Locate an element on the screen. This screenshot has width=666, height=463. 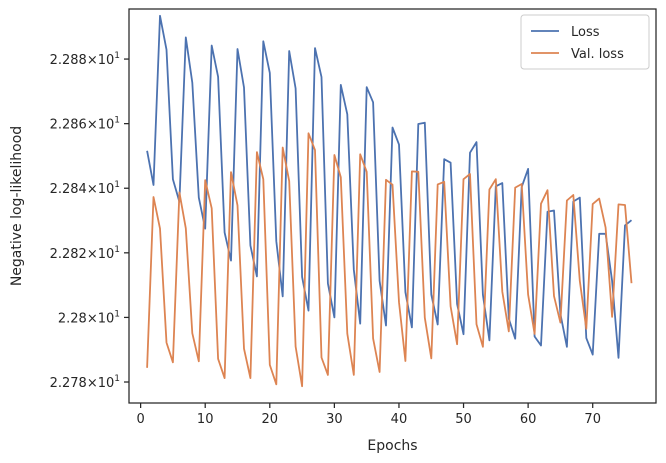
y-tick-label: 2.288×10¹ is located at coordinates (85, 59).